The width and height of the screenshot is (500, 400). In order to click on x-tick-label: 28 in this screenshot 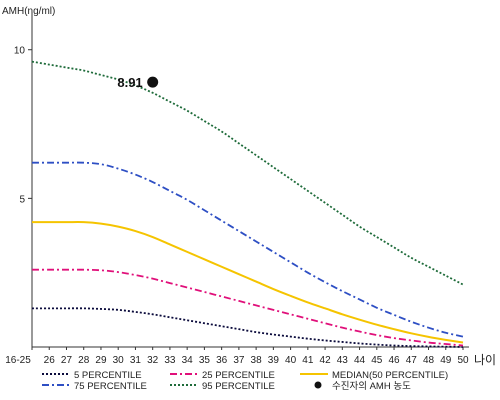, I will do `click(84, 360)`.